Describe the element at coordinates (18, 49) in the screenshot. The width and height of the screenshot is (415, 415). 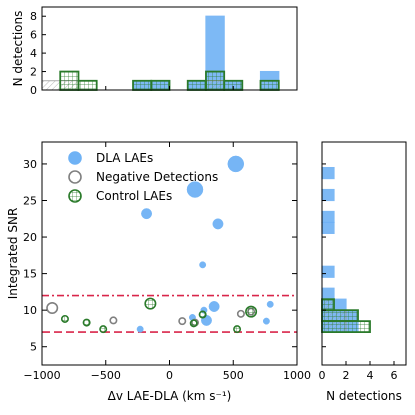
I see `top-hist-y-axis-label: N detections` at that location.